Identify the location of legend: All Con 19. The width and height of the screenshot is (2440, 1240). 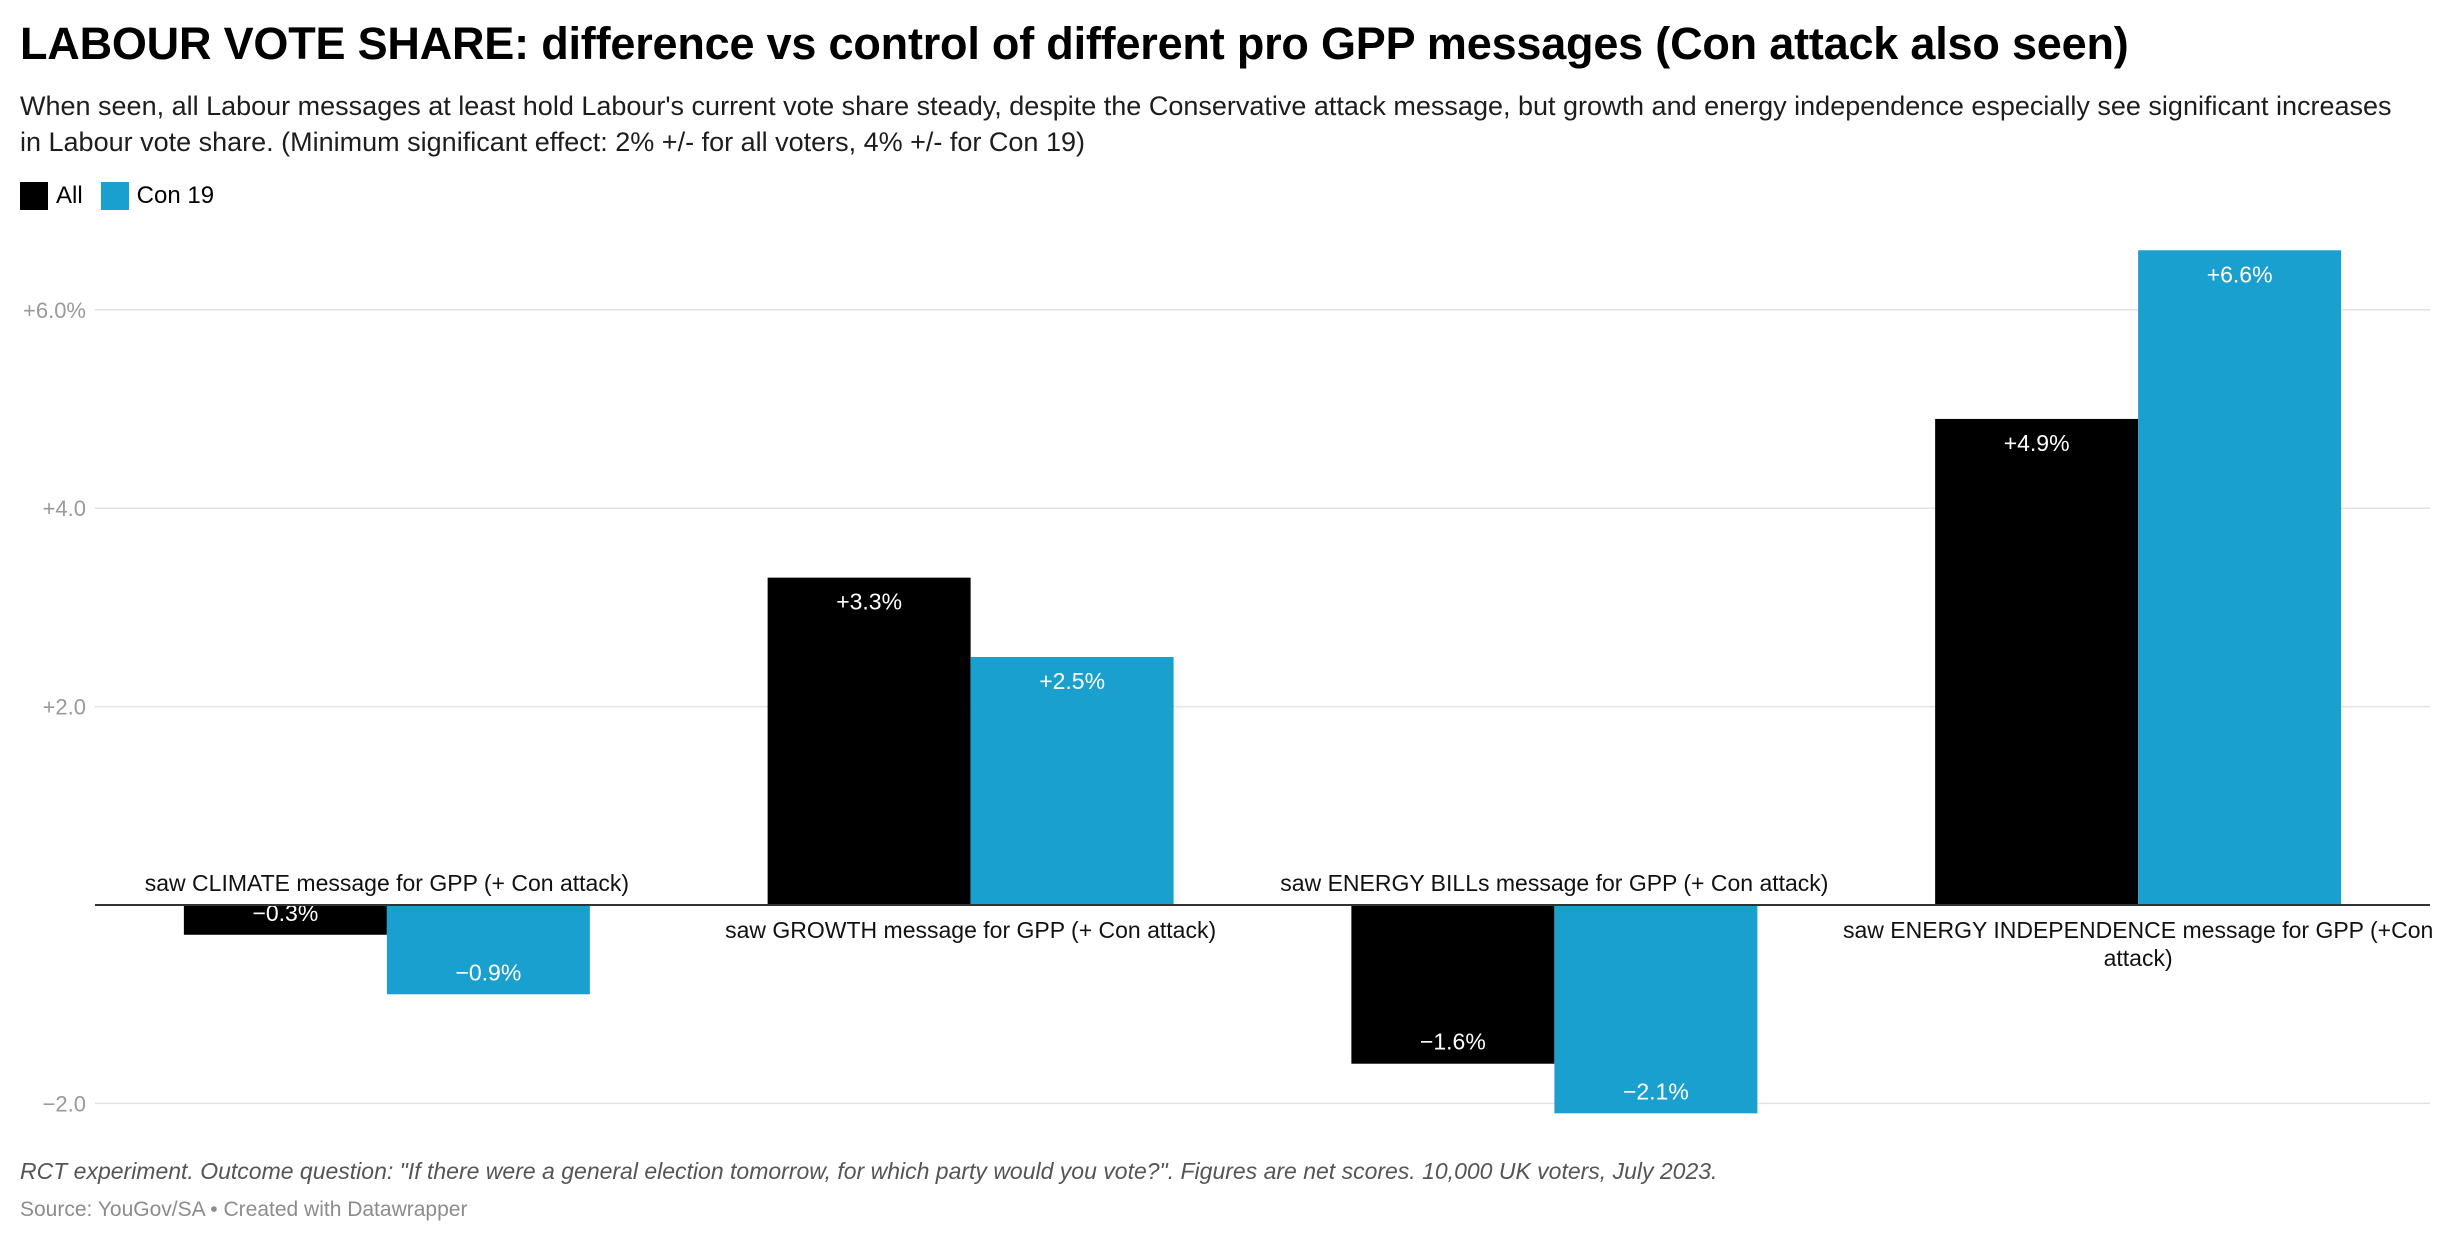
(126, 196).